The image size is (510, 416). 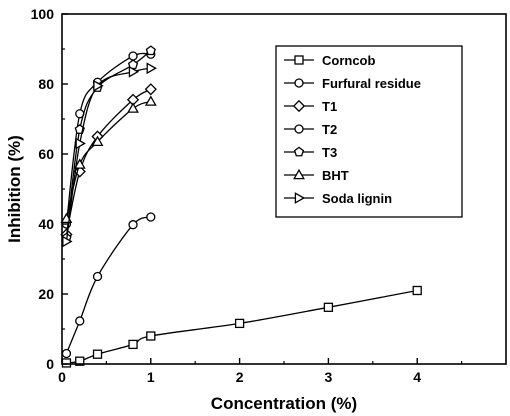 What do you see at coordinates (310, 152) in the screenshot?
I see `legend-item: T3` at bounding box center [310, 152].